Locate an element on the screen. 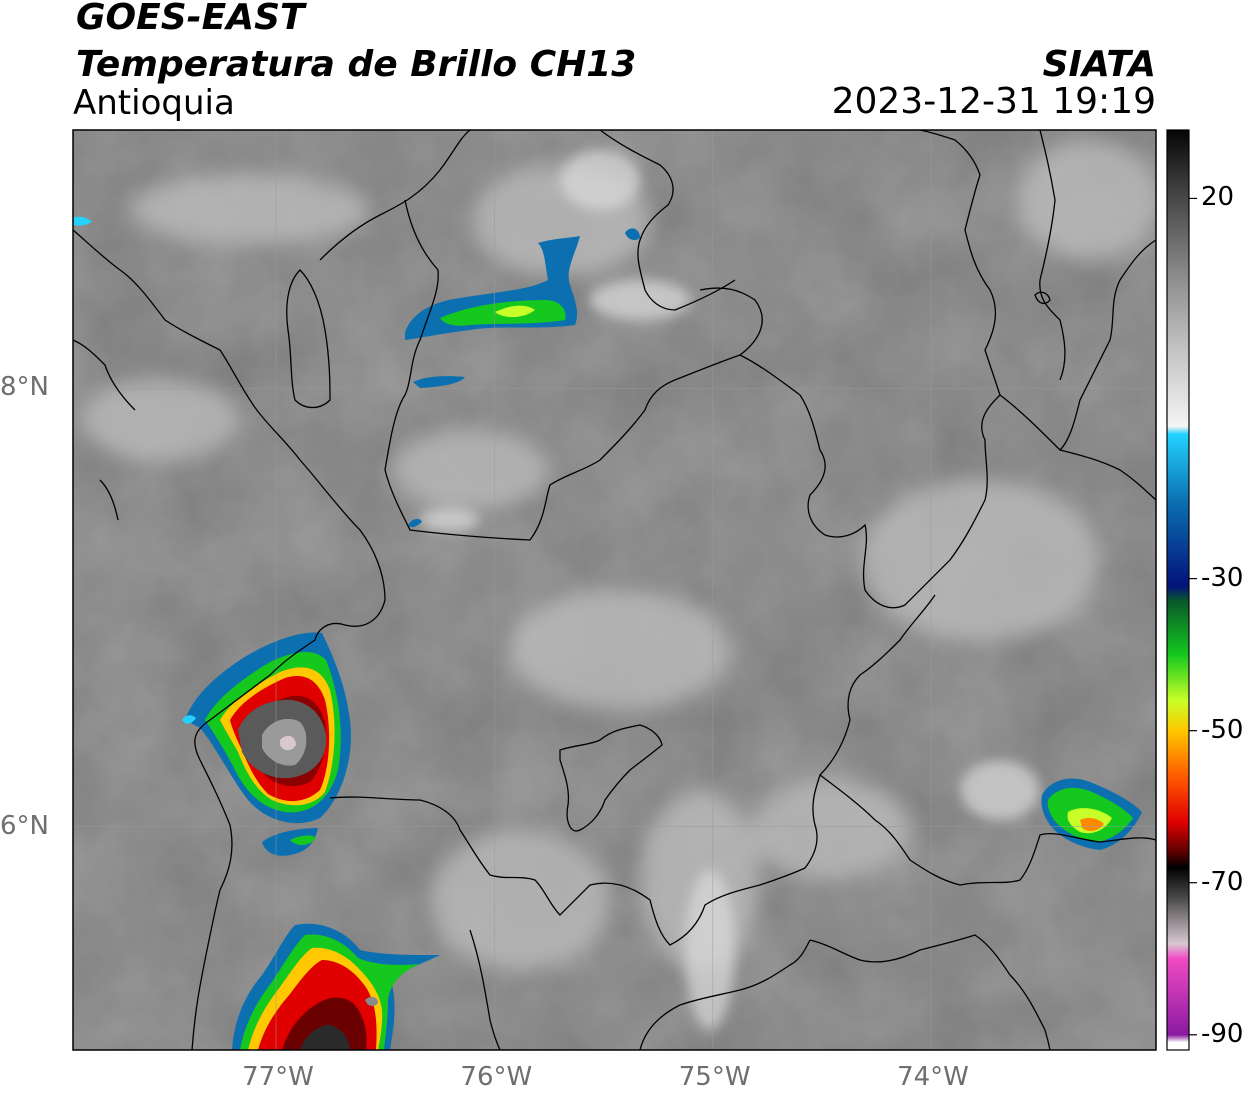 The height and width of the screenshot is (1099, 1252). colorbar-tick-label: -70 is located at coordinates (1222, 881).